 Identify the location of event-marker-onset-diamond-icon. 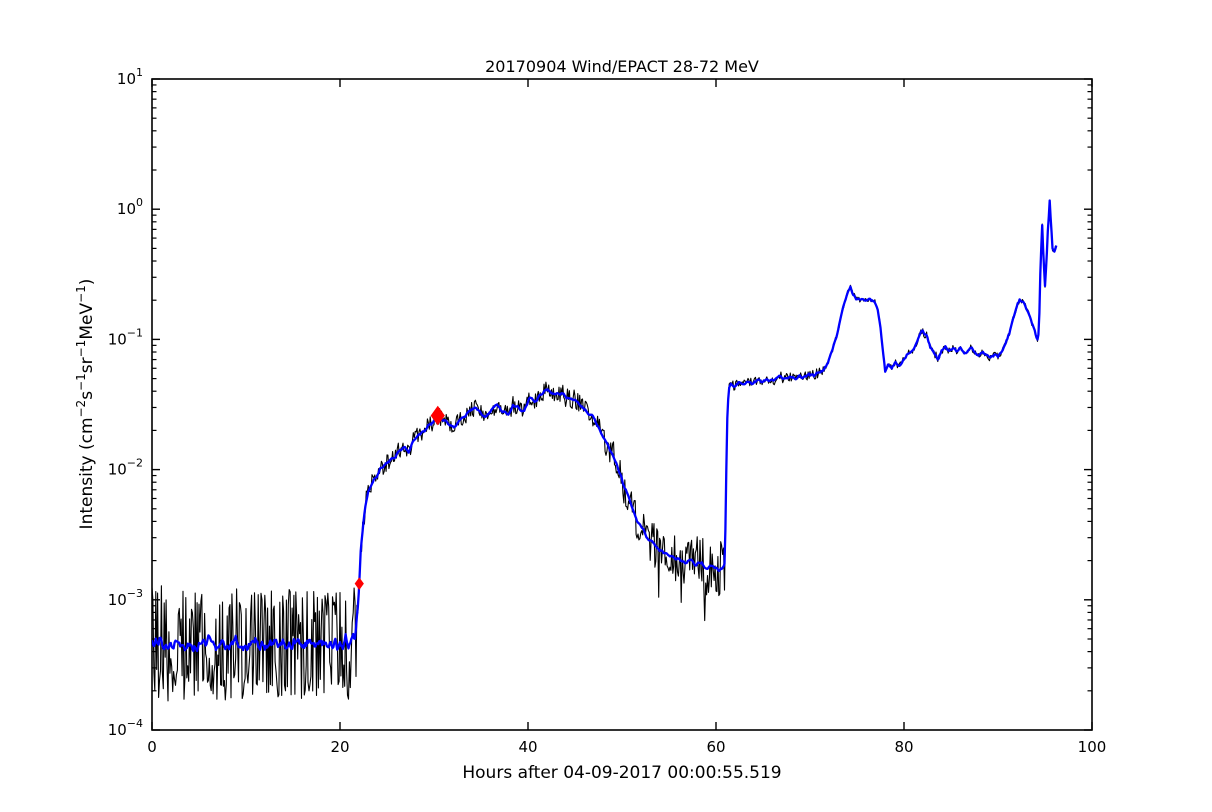
(359, 584).